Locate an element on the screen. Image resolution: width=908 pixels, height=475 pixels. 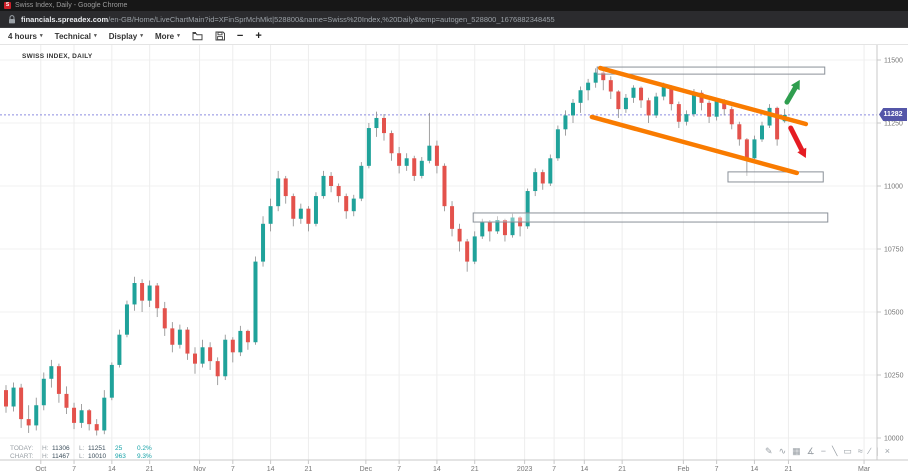
svg-text: Dec is located at coordinates (366, 469).